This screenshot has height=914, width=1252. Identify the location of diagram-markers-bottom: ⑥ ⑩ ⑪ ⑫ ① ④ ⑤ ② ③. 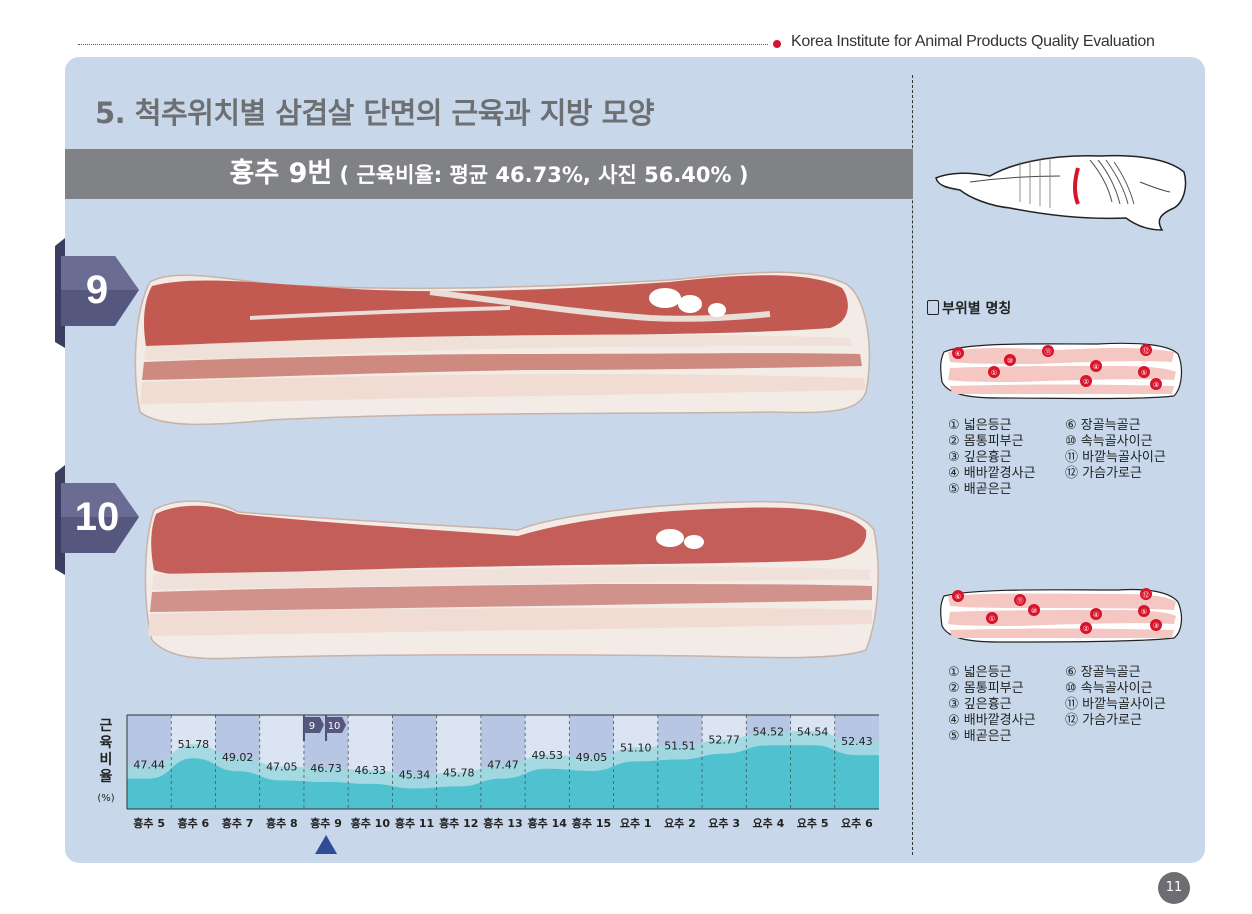
(1057, 611).